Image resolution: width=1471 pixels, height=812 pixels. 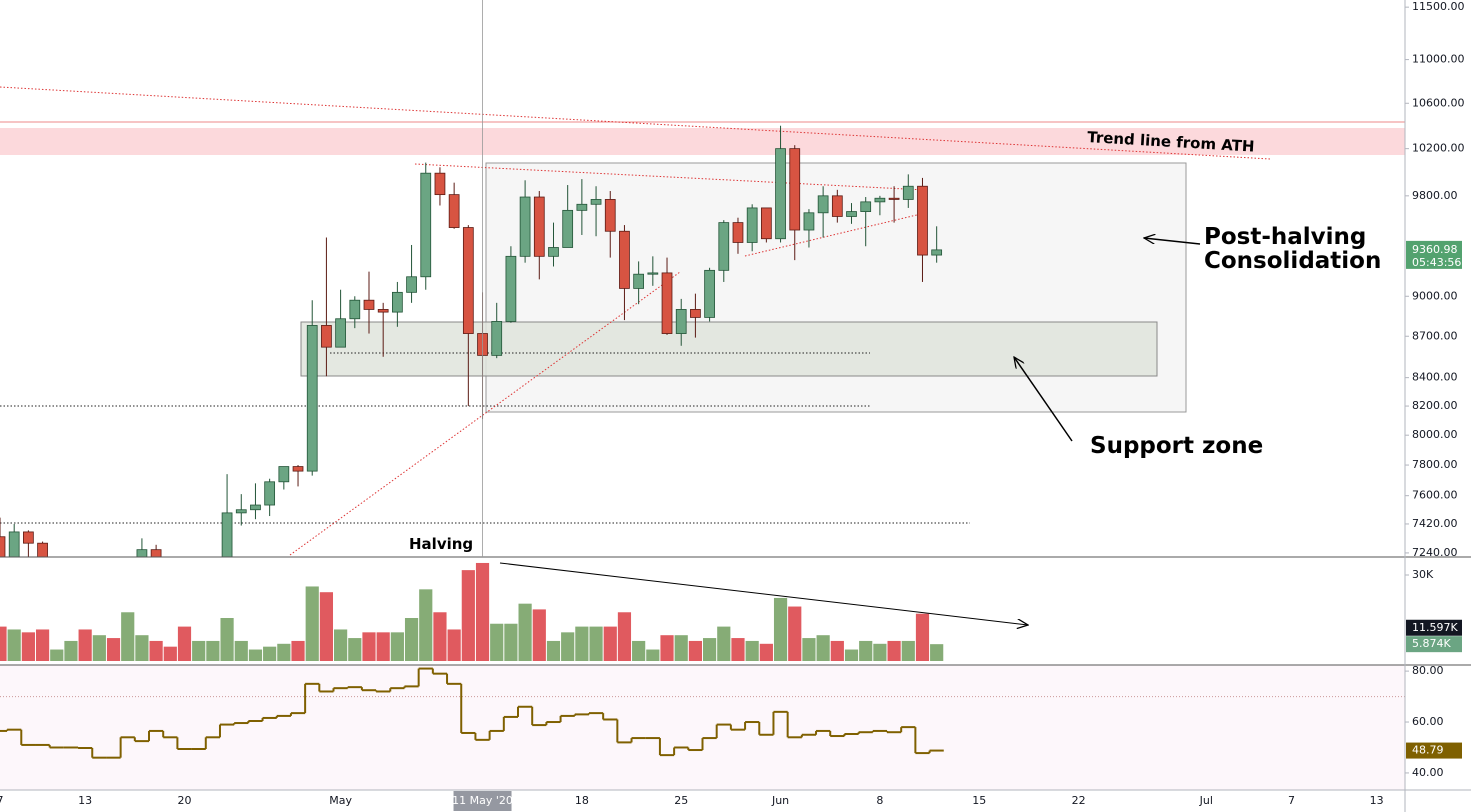 What do you see at coordinates (702, 141) in the screenshot?
I see `resistance-band` at bounding box center [702, 141].